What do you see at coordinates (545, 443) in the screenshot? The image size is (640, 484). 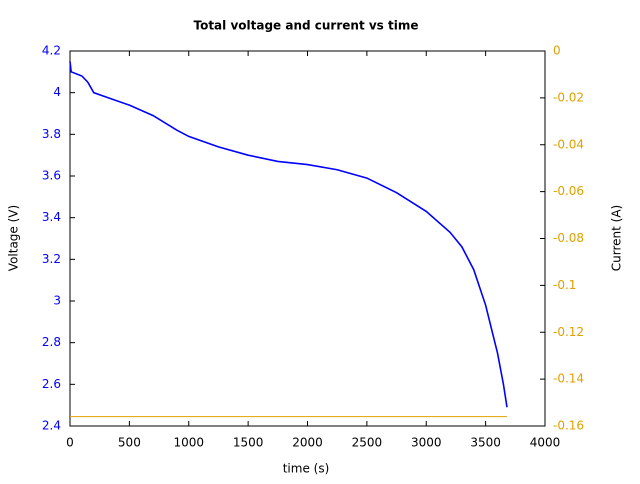 I see `x-tick-label: 4000` at bounding box center [545, 443].